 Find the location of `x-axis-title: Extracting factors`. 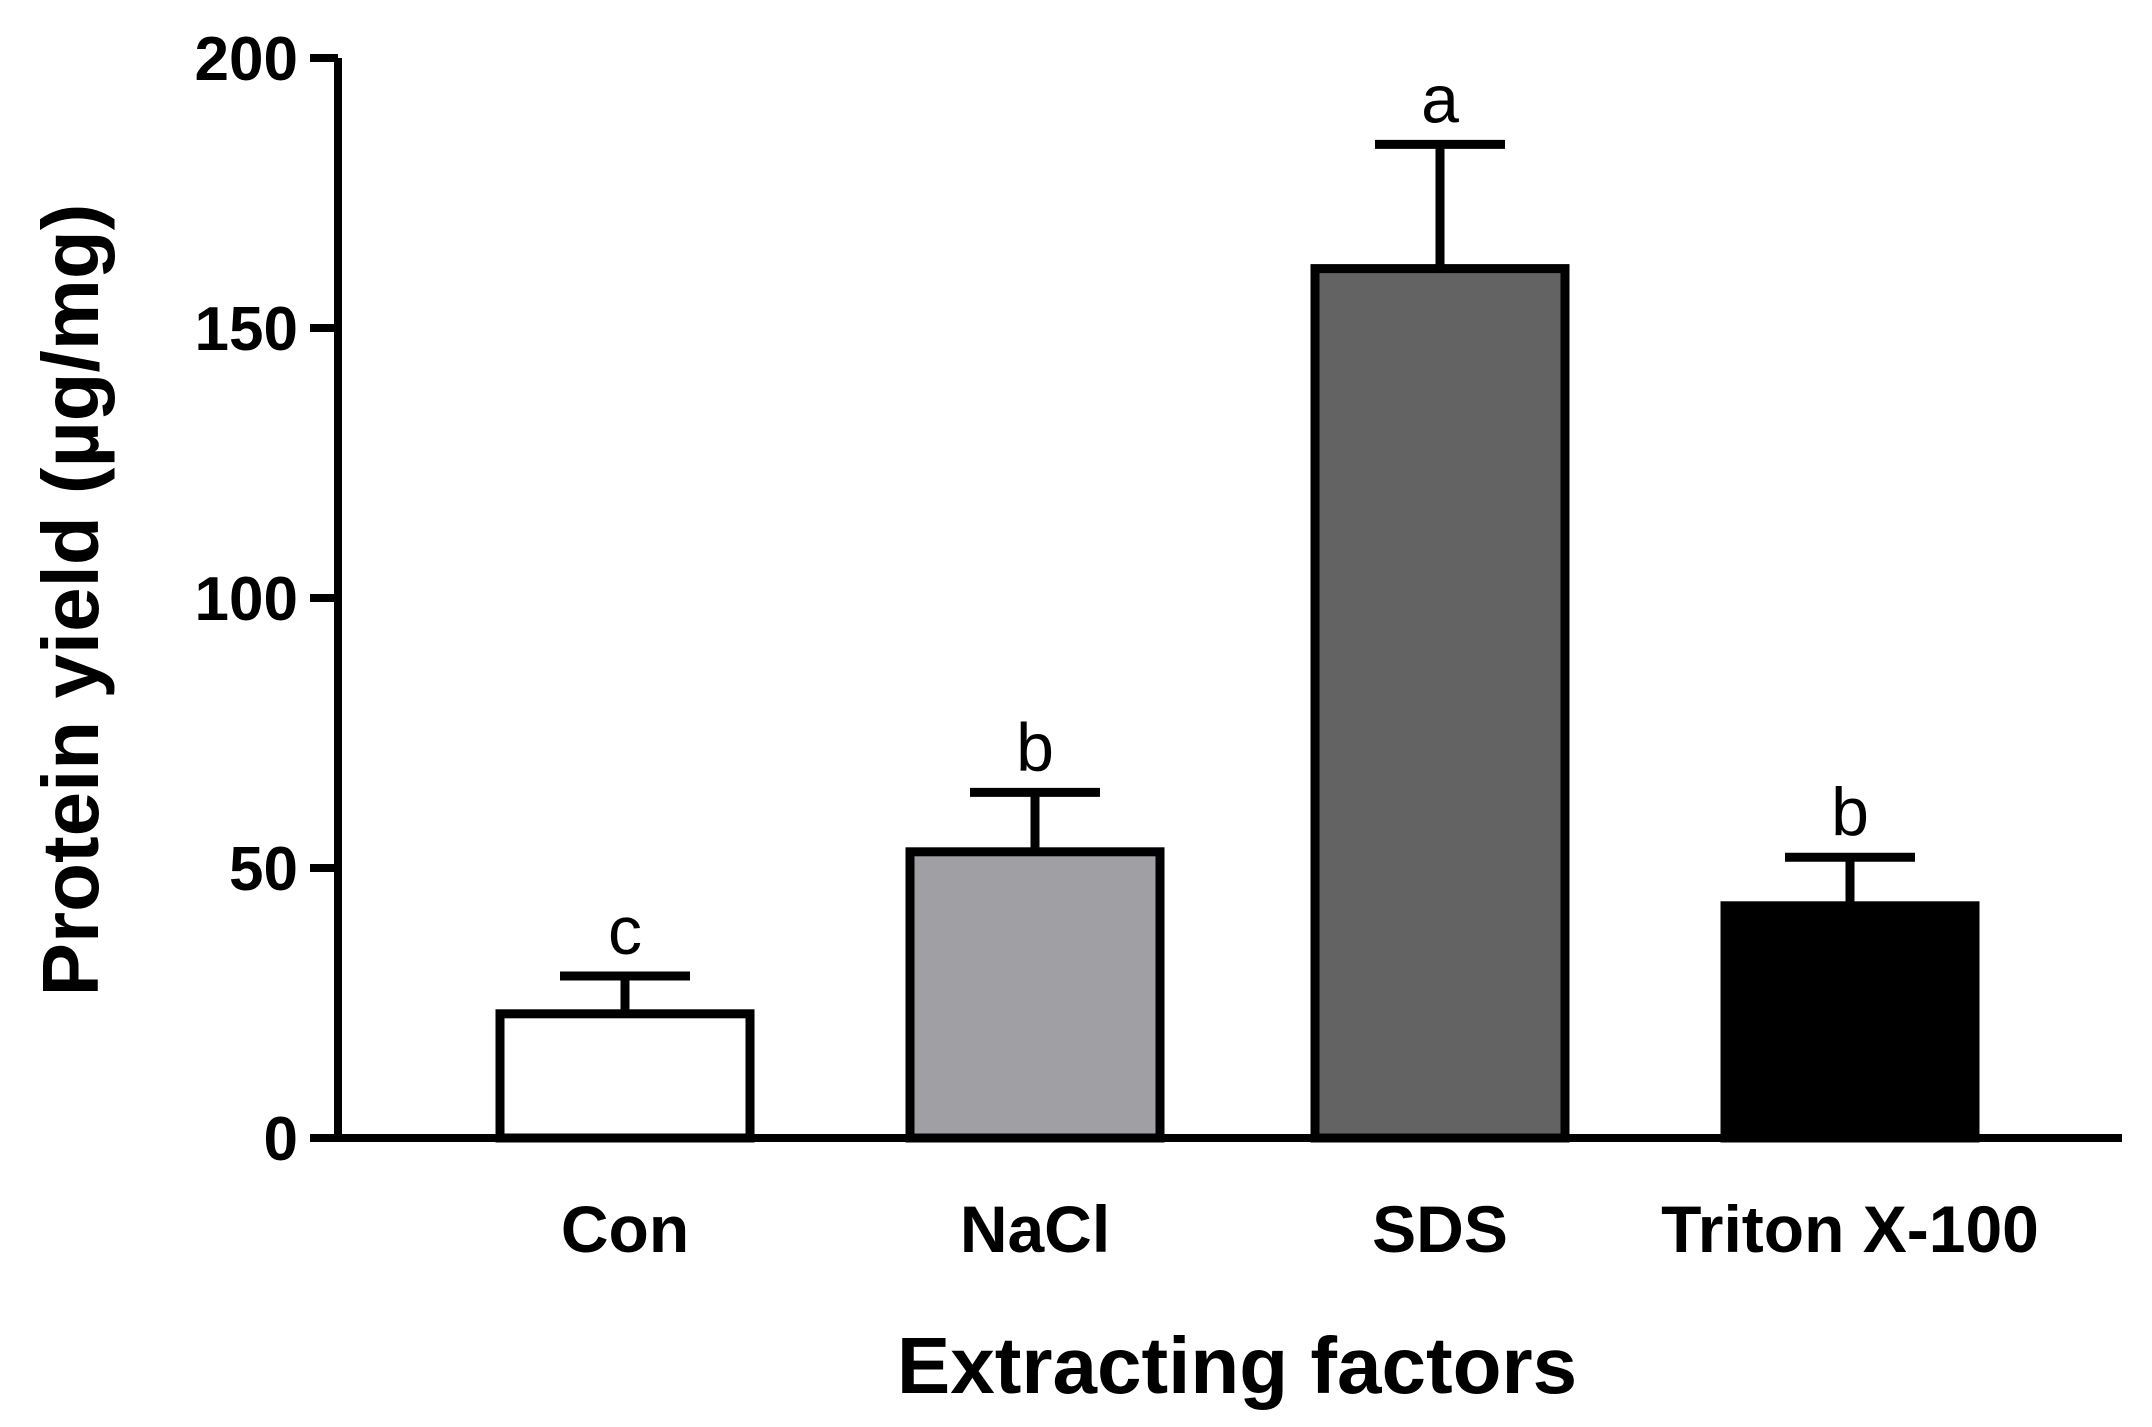

x-axis-title: Extracting factors is located at coordinates (1237, 1365).